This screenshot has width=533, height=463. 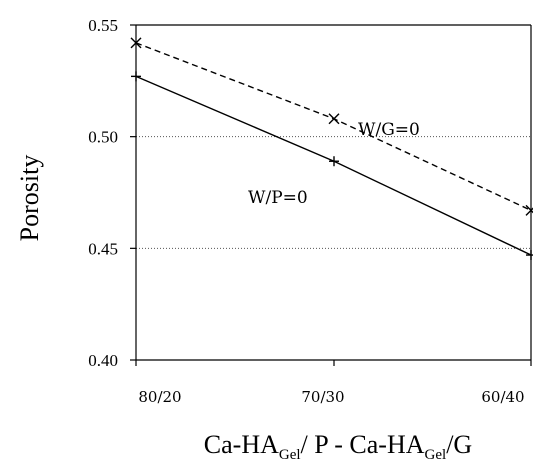 I want to click on y-tick-label-1: 0.45, so click(x=103, y=248).